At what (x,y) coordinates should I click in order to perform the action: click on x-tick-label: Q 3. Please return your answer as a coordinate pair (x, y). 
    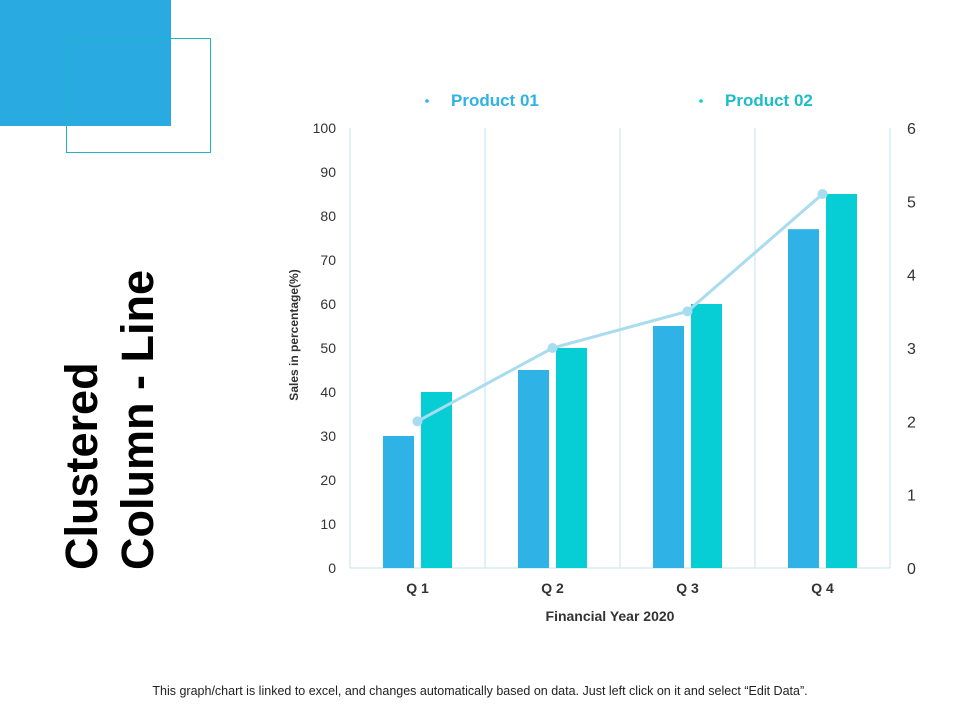
    Looking at the image, I should click on (687, 588).